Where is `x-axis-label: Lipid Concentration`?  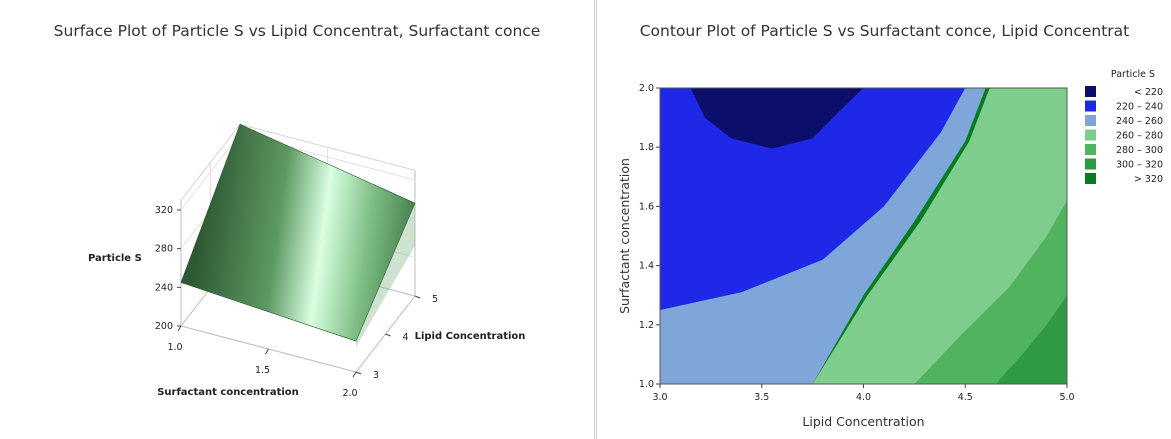 x-axis-label: Lipid Concentration is located at coordinates (863, 421).